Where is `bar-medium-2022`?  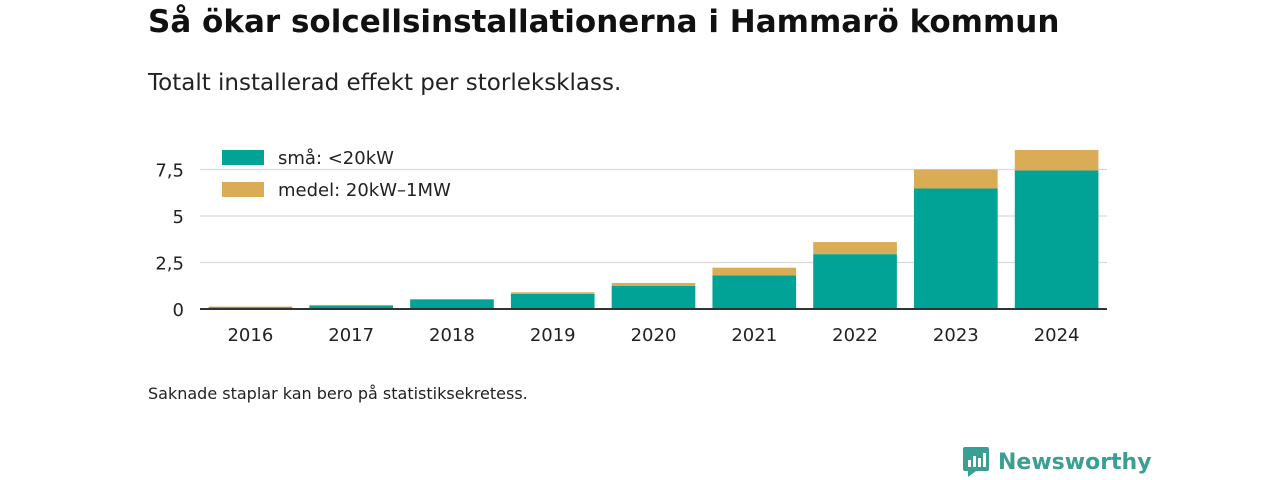
bar-medium-2022 is located at coordinates (855, 248).